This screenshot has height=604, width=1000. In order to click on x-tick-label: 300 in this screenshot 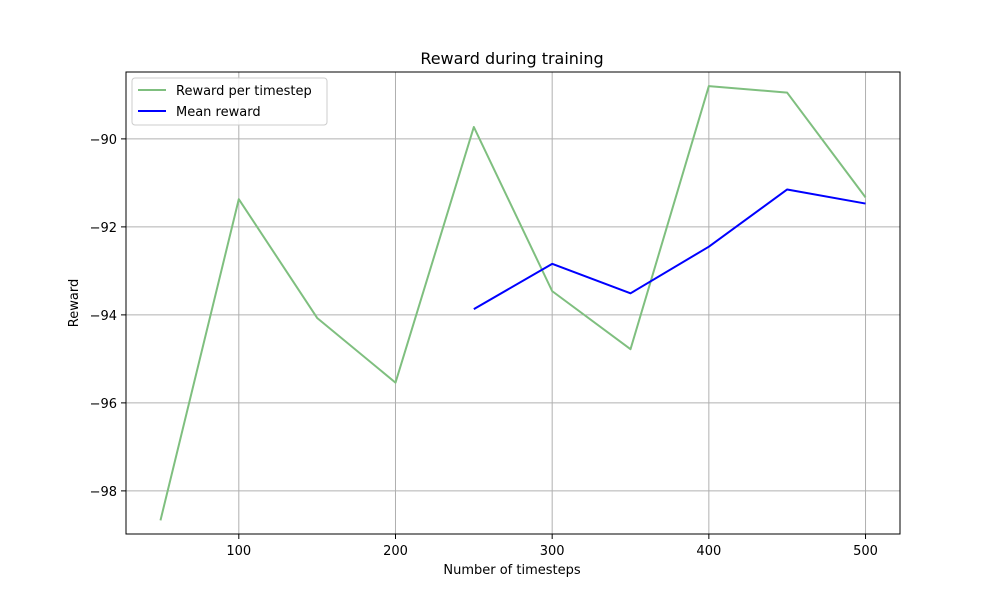, I will do `click(552, 551)`.